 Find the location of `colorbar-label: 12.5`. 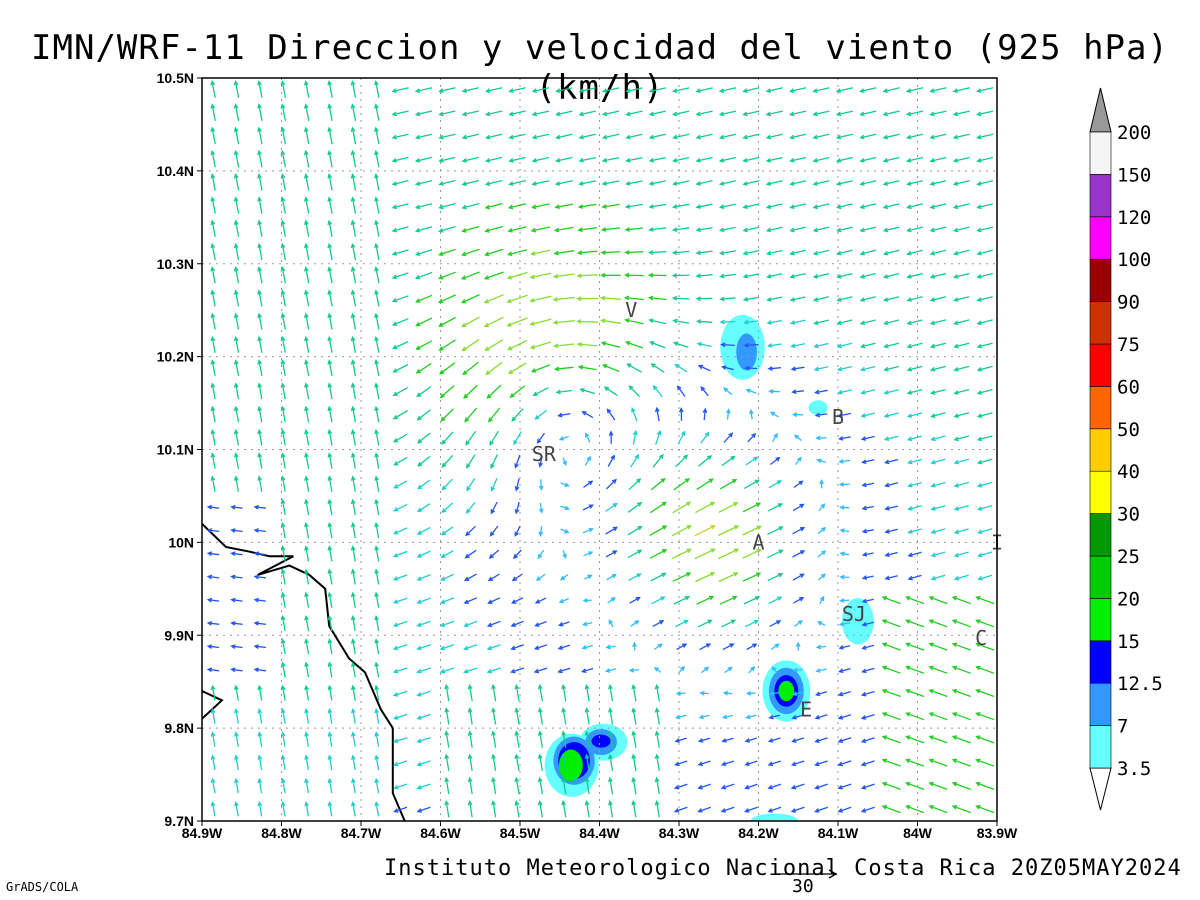

colorbar-label: 12.5 is located at coordinates (1140, 684).